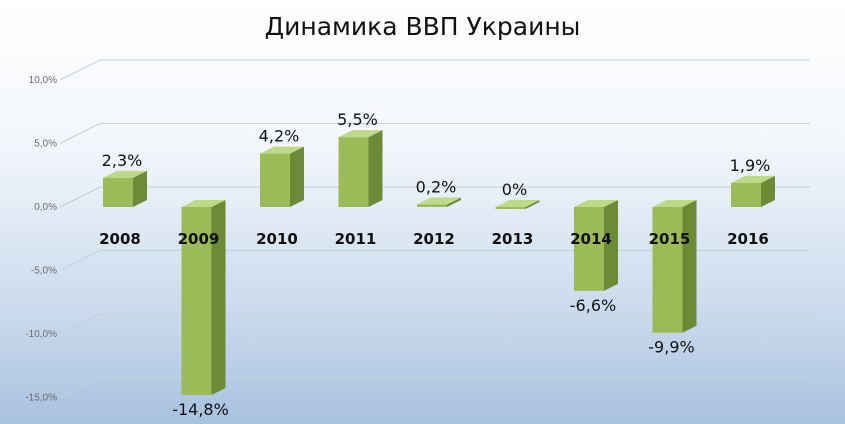 This screenshot has width=845, height=424. I want to click on category-label: 2009, so click(199, 239).